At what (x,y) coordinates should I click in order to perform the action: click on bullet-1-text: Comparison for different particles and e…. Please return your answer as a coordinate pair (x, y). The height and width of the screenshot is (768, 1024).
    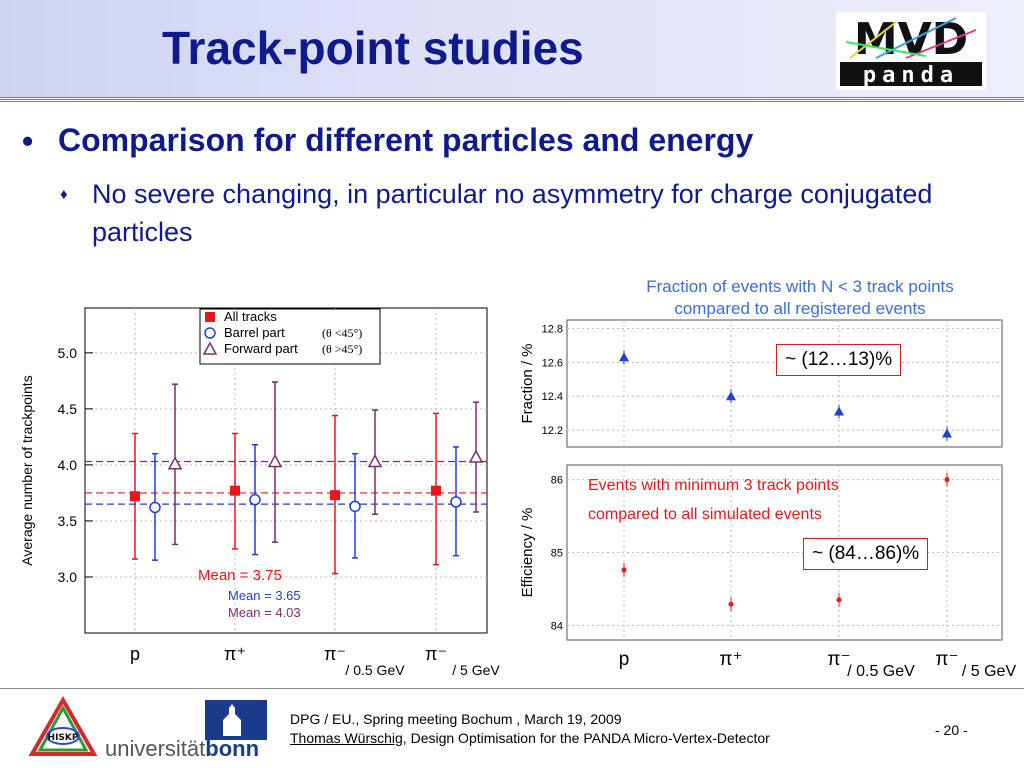
    Looking at the image, I should click on (406, 140).